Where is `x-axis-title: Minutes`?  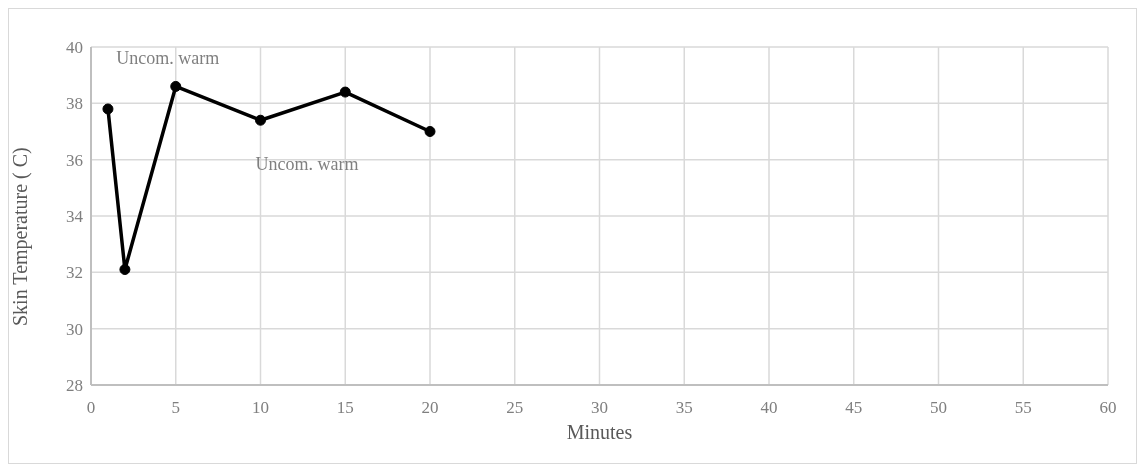 x-axis-title: Minutes is located at coordinates (599, 432).